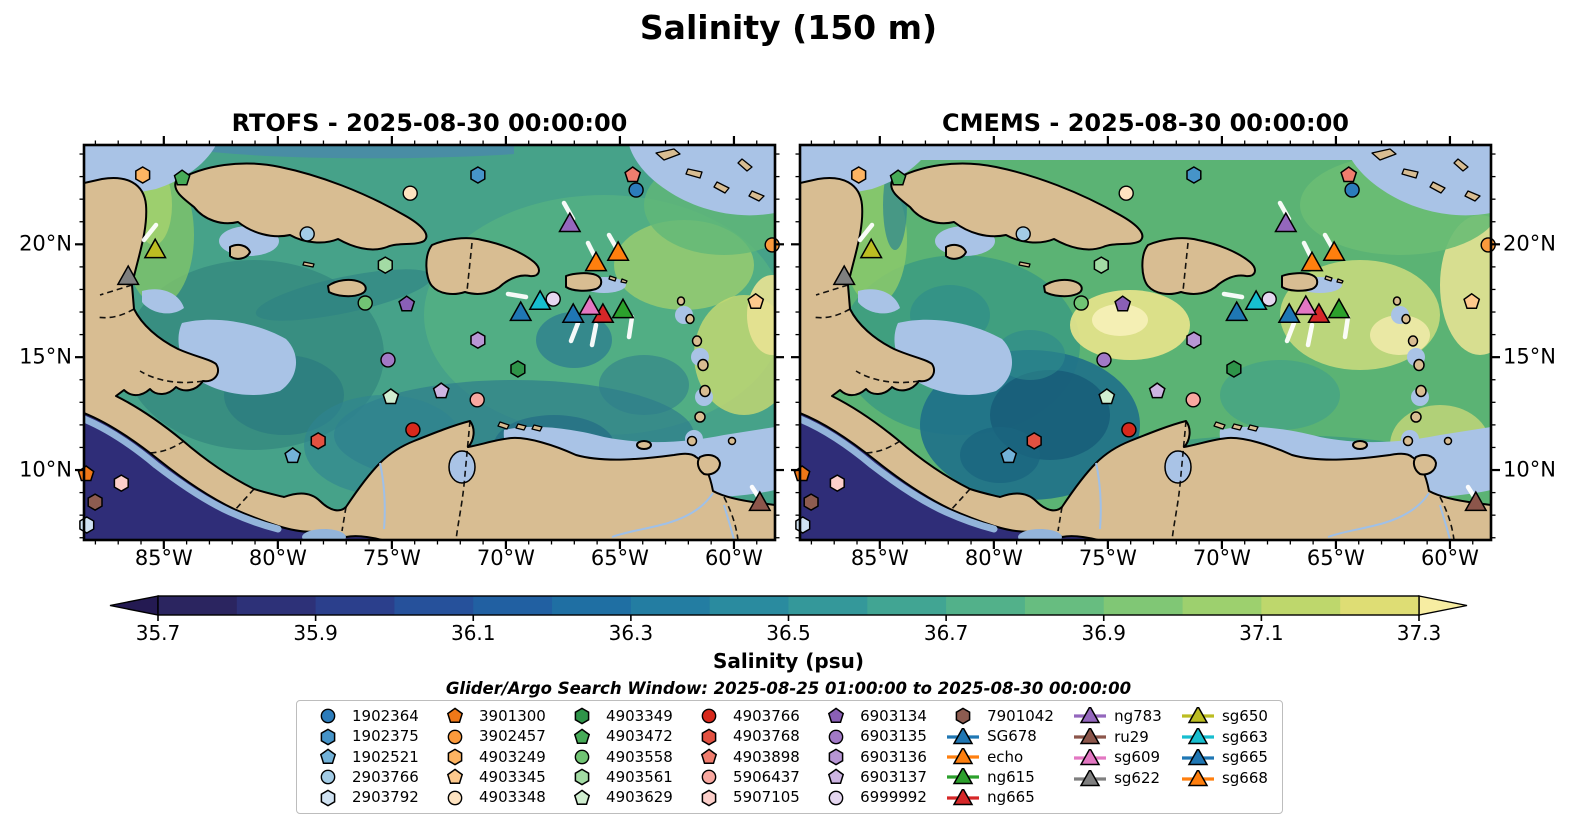 The height and width of the screenshot is (828, 1577). What do you see at coordinates (1419, 633) in the screenshot?
I see `colorbar-tick-label: 37.3` at bounding box center [1419, 633].